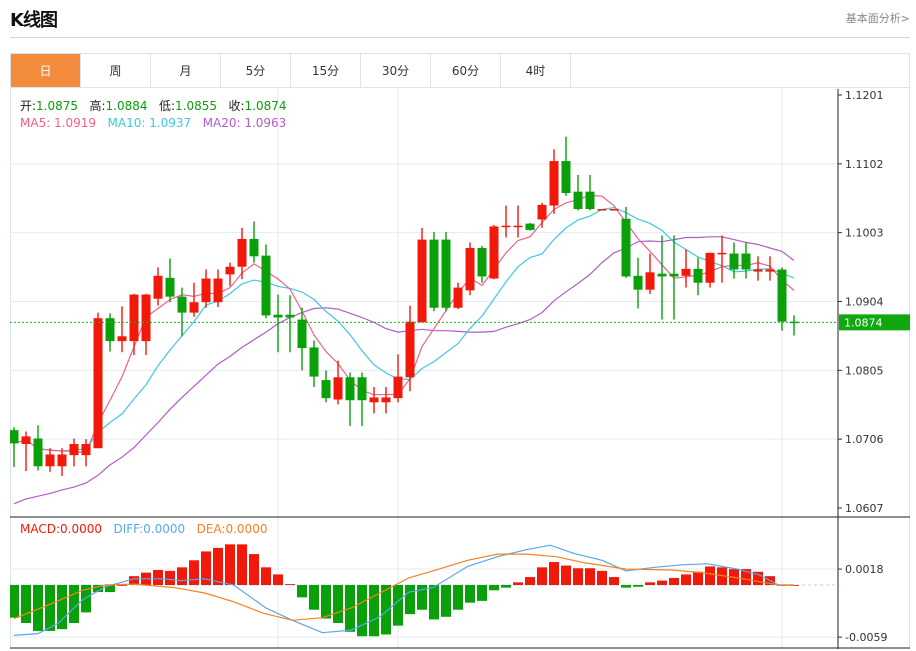  Describe the element at coordinates (186, 70) in the screenshot. I see `tab-month: 月` at that location.